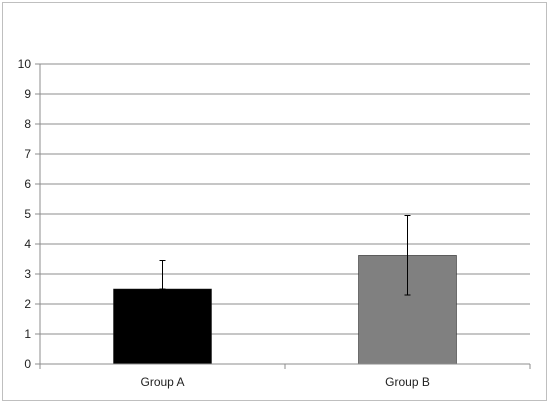 The width and height of the screenshot is (550, 404). Describe the element at coordinates (27, 124) in the screenshot. I see `y-tick-label-8: 8` at that location.